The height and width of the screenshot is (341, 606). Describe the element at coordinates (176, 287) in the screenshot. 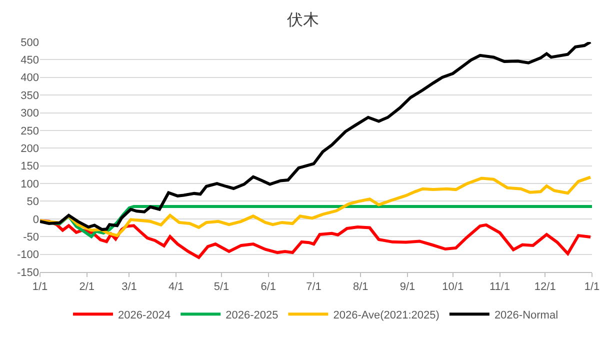

I see `x-tick-label: 4/1` at that location.